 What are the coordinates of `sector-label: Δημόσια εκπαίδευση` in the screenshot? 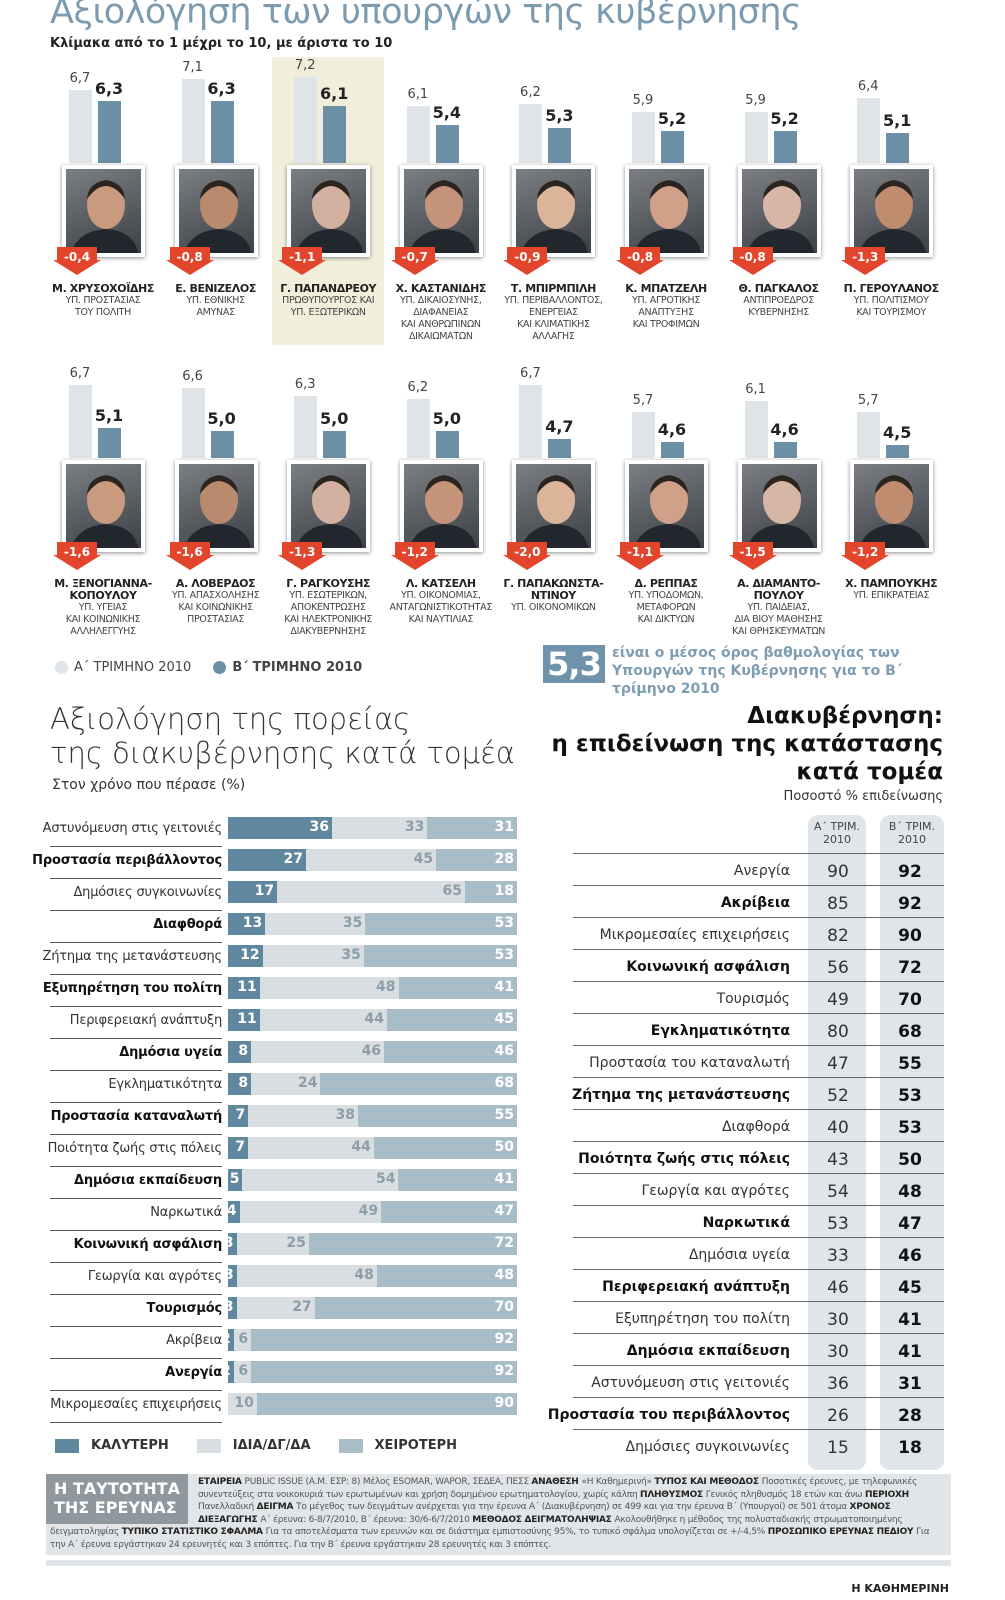 It's located at (148, 1180).